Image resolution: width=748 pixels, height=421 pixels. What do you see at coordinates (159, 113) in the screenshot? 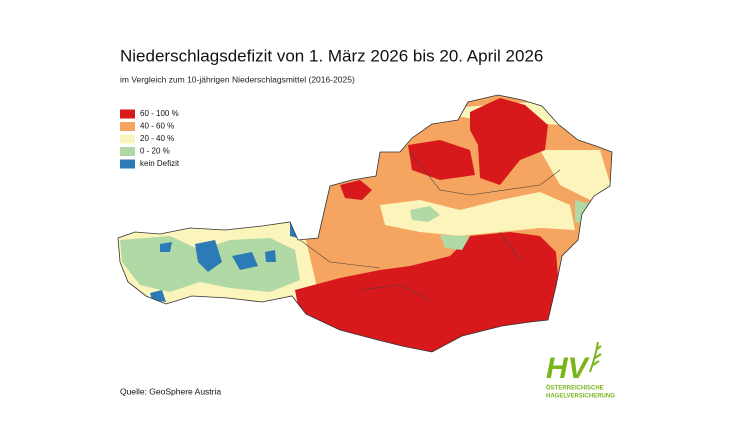
I see `legend-label: 60 - 100 %` at bounding box center [159, 113].